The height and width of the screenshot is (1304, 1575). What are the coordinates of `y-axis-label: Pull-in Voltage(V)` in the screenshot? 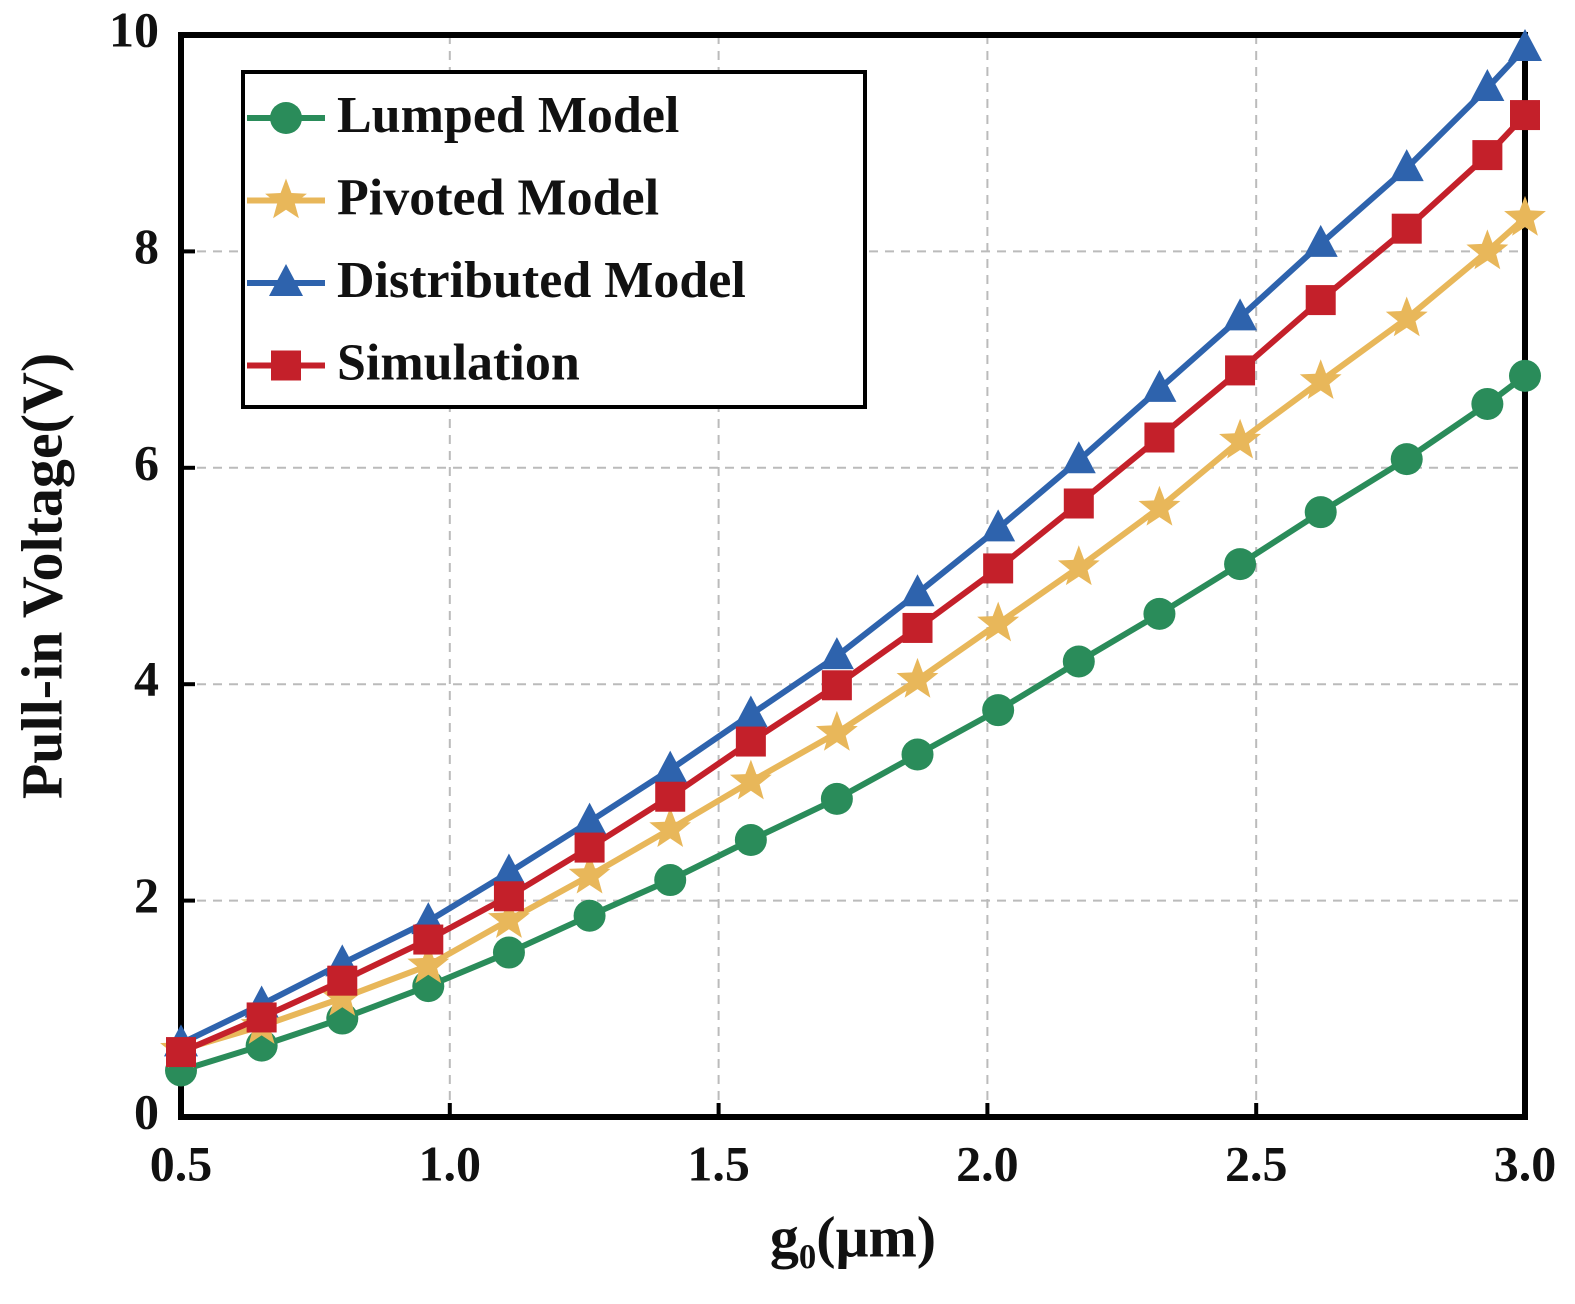 It's located at (41, 576).